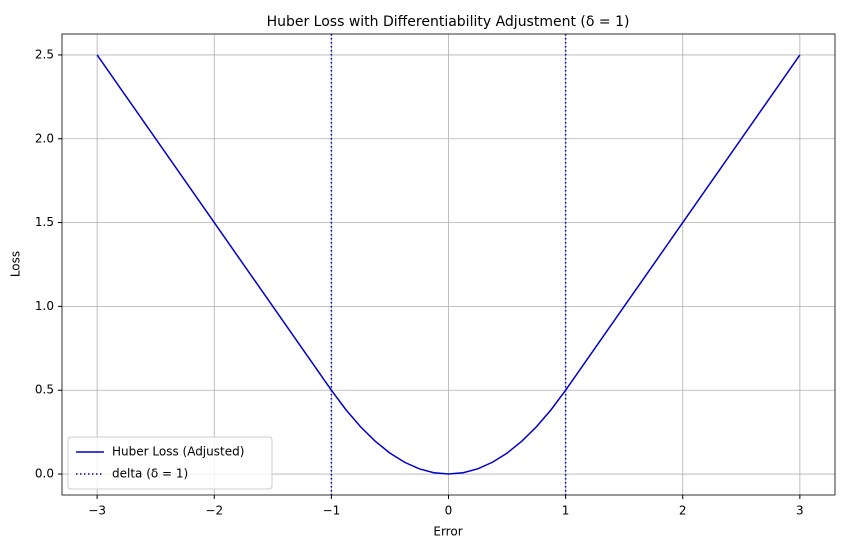 This screenshot has width=846, height=553. What do you see at coordinates (332, 511) in the screenshot?
I see `x-tick-label: −1` at bounding box center [332, 511].